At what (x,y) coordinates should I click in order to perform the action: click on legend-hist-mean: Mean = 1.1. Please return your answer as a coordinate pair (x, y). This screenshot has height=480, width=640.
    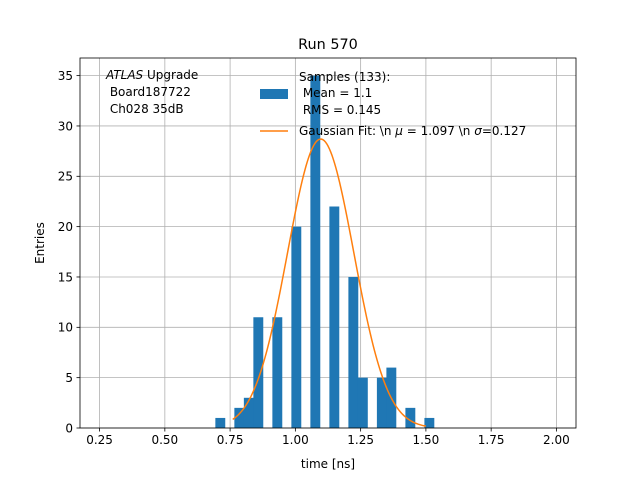
    Looking at the image, I should click on (335, 93).